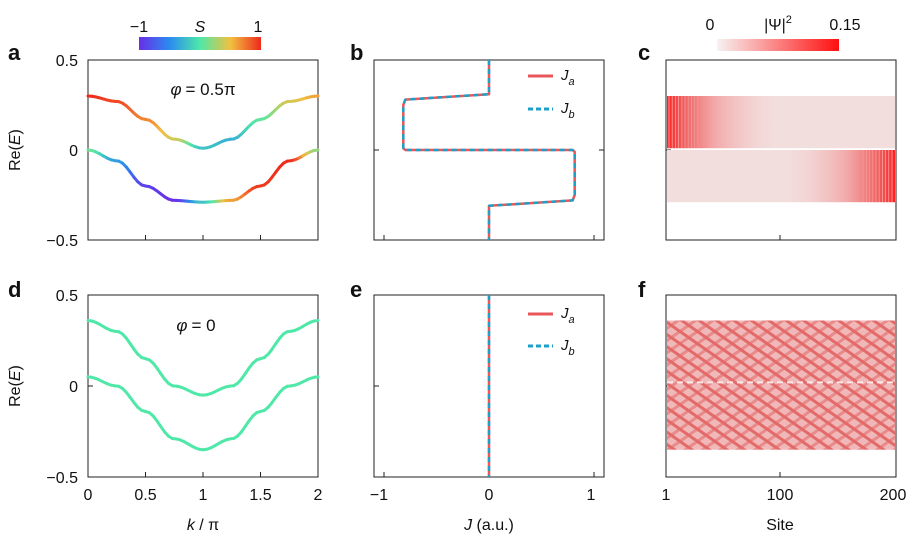  What do you see at coordinates (318, 495) in the screenshot?
I see `panel-d-xtick-4: 2` at bounding box center [318, 495].